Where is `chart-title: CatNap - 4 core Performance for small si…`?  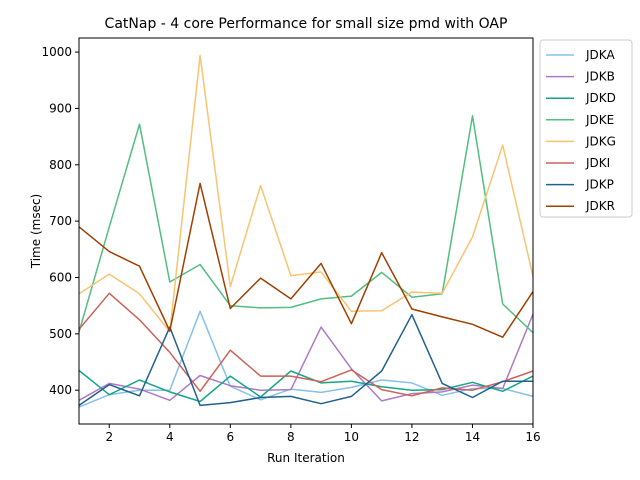 chart-title: CatNap - 4 core Performance for small si… is located at coordinates (306, 24).